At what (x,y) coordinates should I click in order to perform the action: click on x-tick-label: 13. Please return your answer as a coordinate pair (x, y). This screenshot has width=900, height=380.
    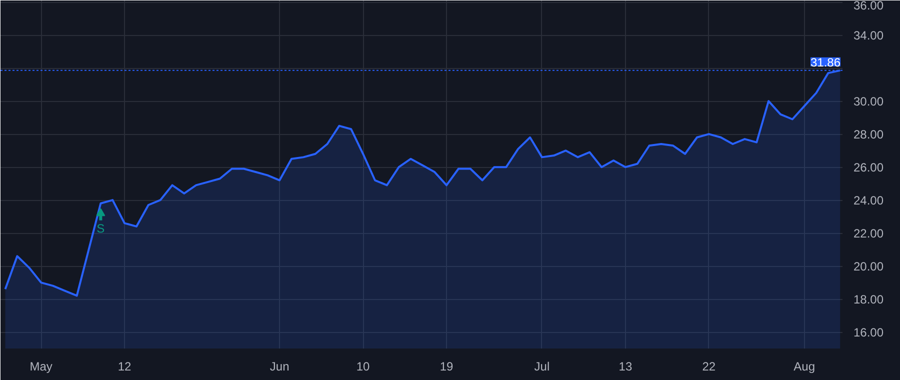
    Looking at the image, I should click on (625, 367).